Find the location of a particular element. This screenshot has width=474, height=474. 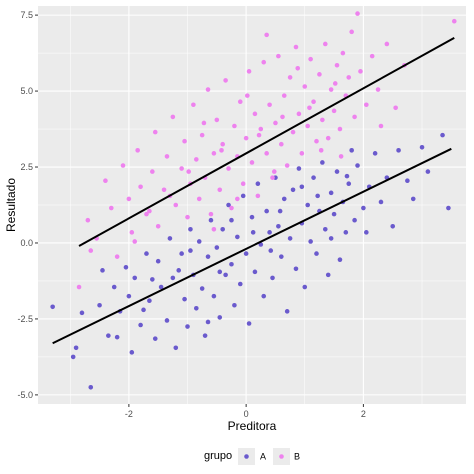

x-tick-label: -2 is located at coordinates (129, 414).